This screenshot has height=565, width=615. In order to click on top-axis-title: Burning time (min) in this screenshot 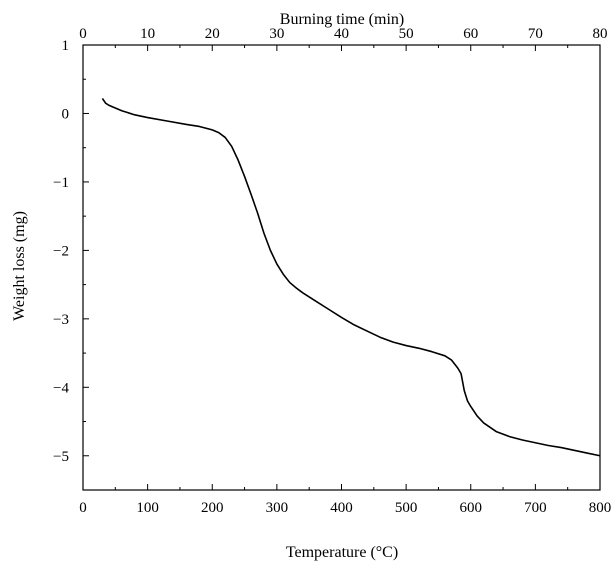, I will do `click(342, 19)`.